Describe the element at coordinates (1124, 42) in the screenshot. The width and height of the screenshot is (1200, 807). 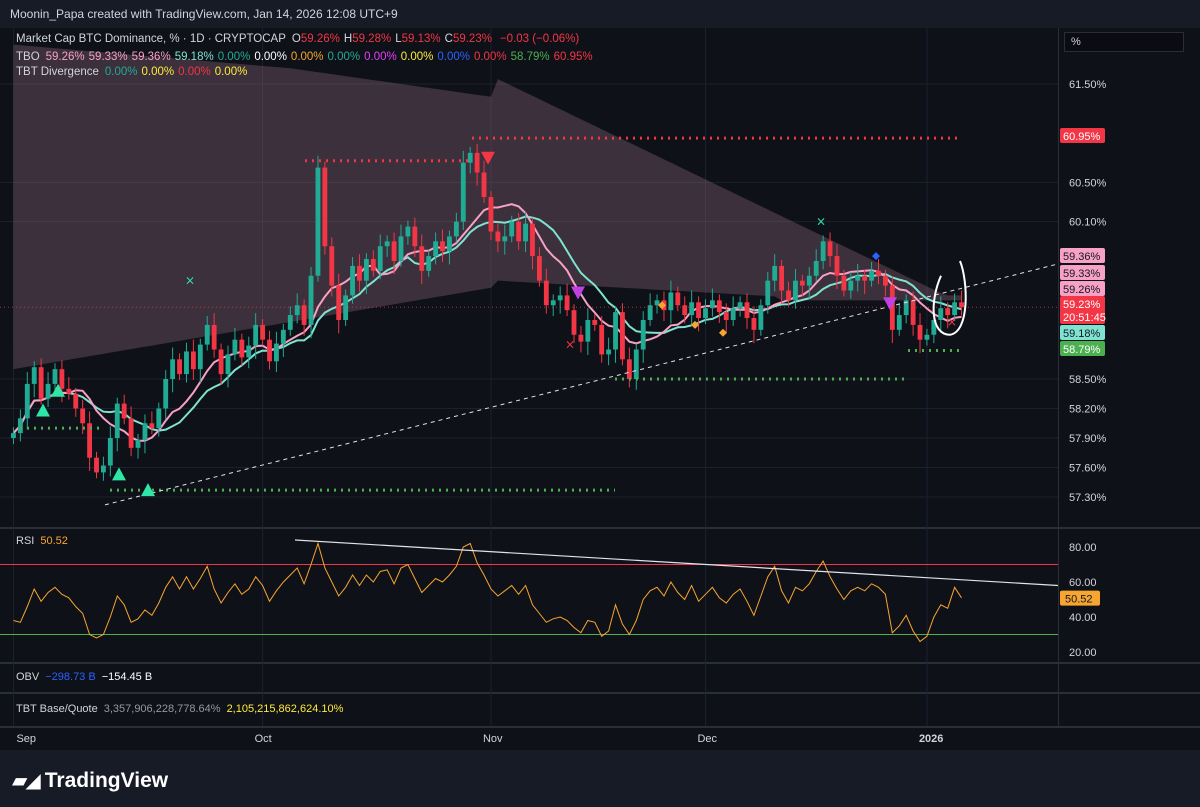
I see `unit-selector: %` at that location.